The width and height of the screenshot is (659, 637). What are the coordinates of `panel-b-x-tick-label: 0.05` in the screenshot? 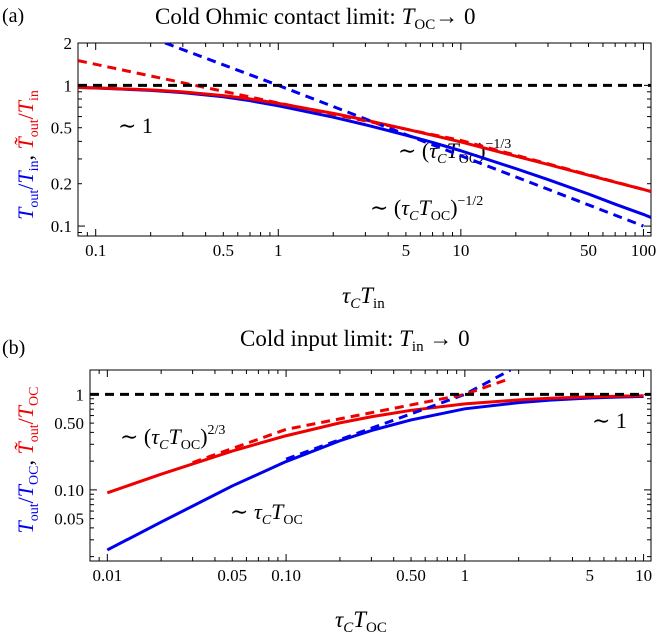 It's located at (232, 575).